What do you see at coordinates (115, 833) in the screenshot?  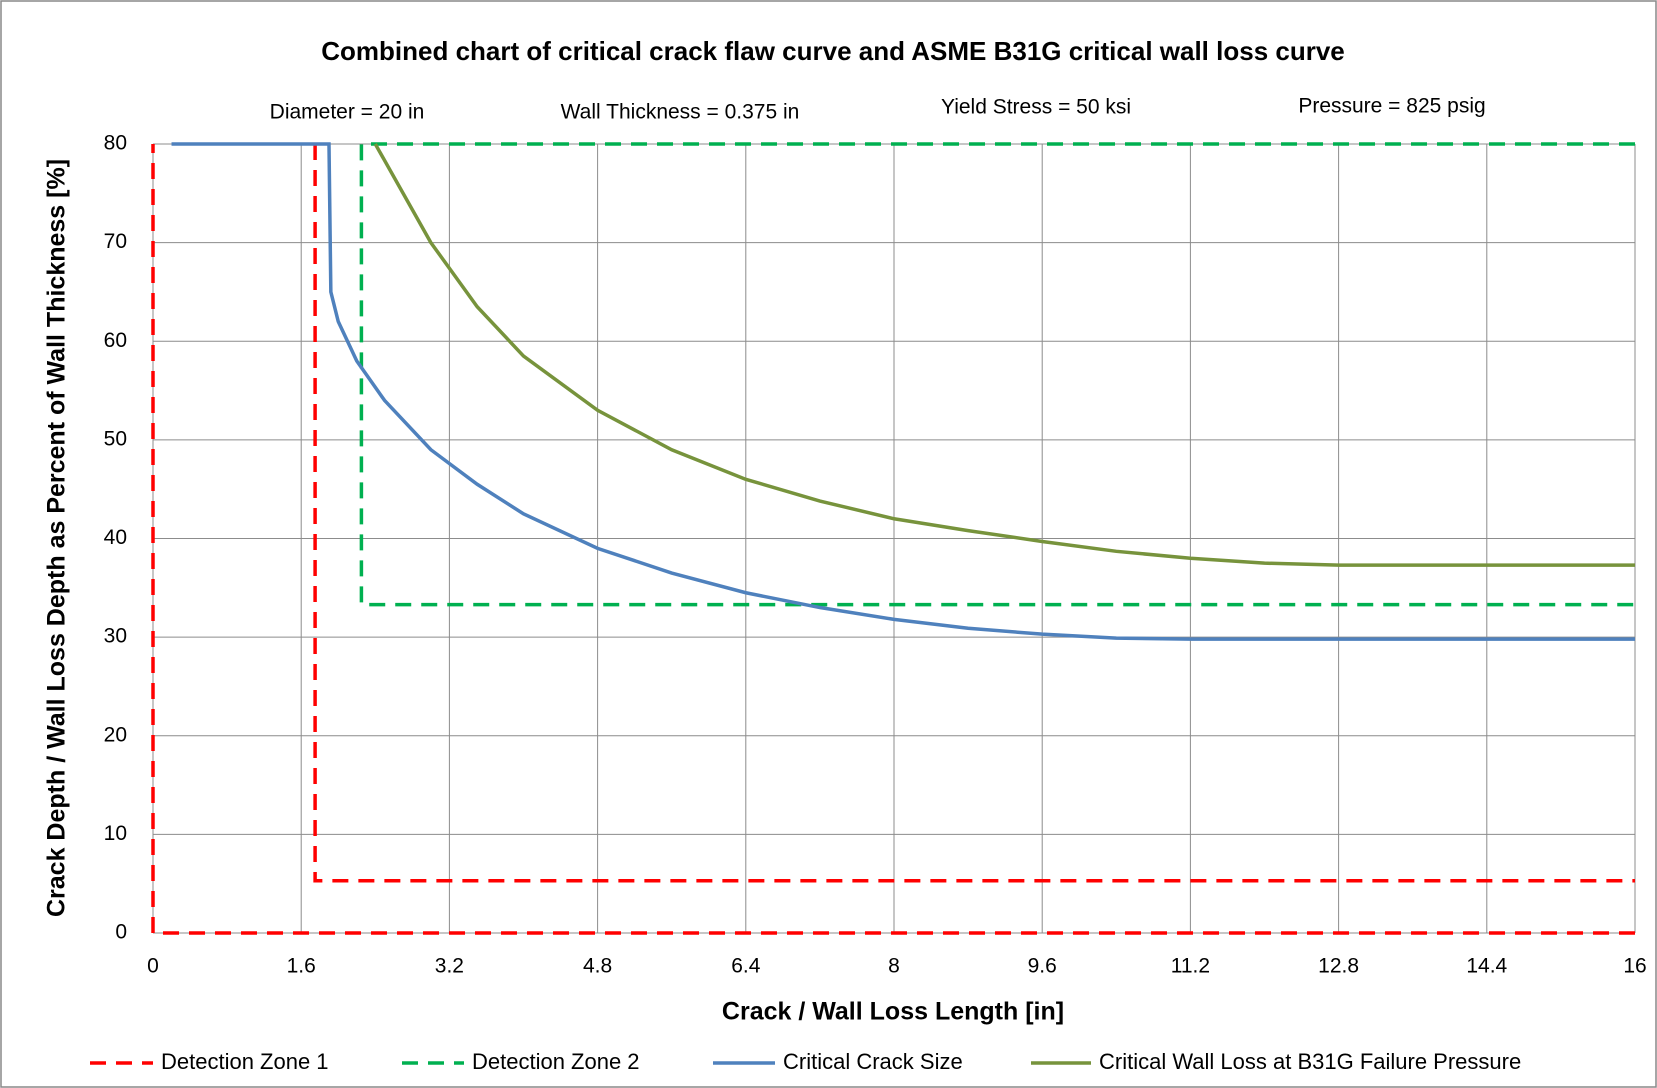 I see `y-tick-label: 10` at bounding box center [115, 833].